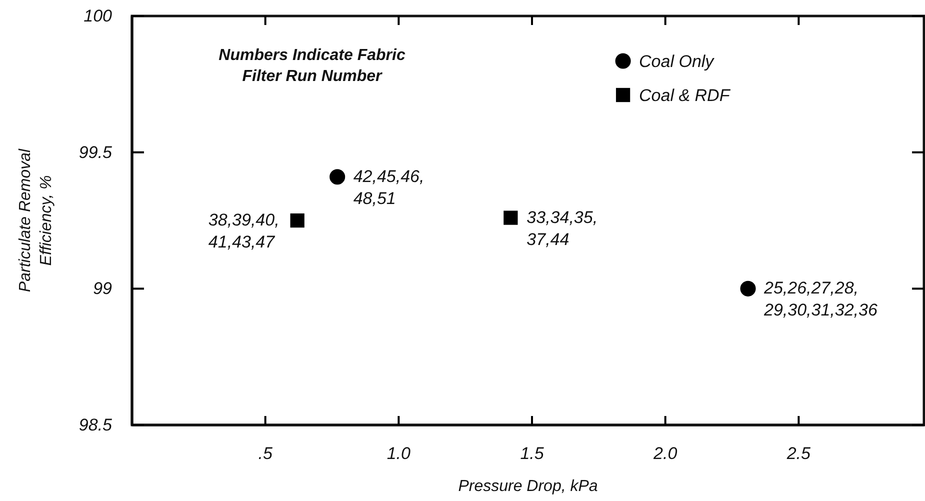  Describe the element at coordinates (528, 486) in the screenshot. I see `x-axis-title: Pressure Drop, kPa` at that location.